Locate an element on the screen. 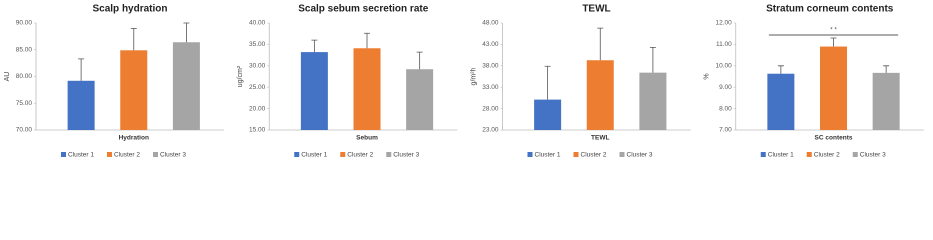  y-tick-label: 28.00 is located at coordinates (490, 108).